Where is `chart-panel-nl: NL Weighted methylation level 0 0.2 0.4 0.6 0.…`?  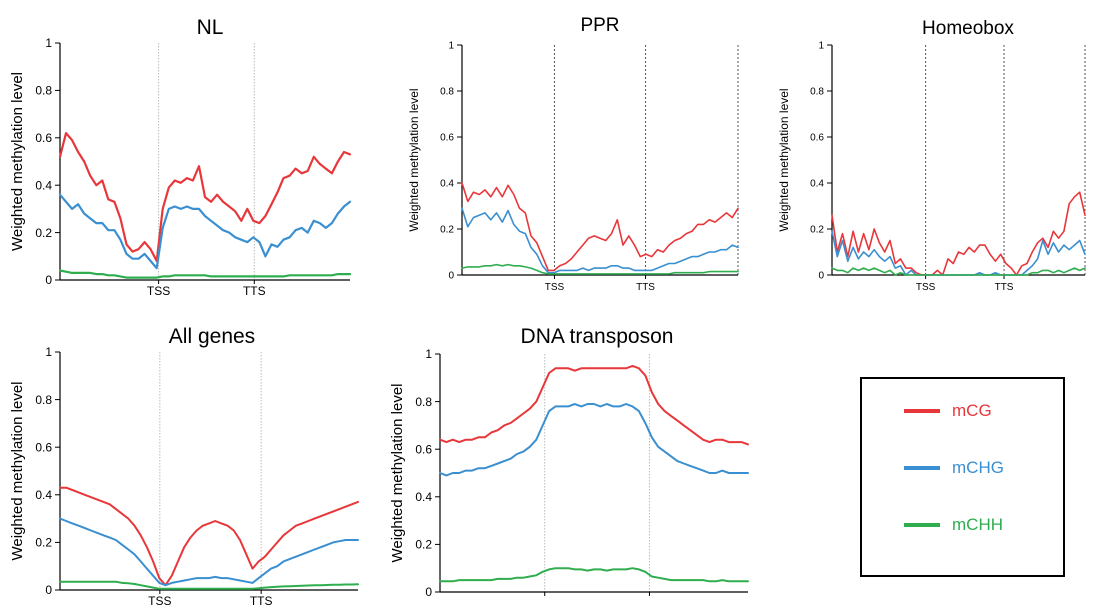 chart-panel-nl: NL Weighted methylation level 0 0.2 0.4 0.6 0.… is located at coordinates (180, 157).